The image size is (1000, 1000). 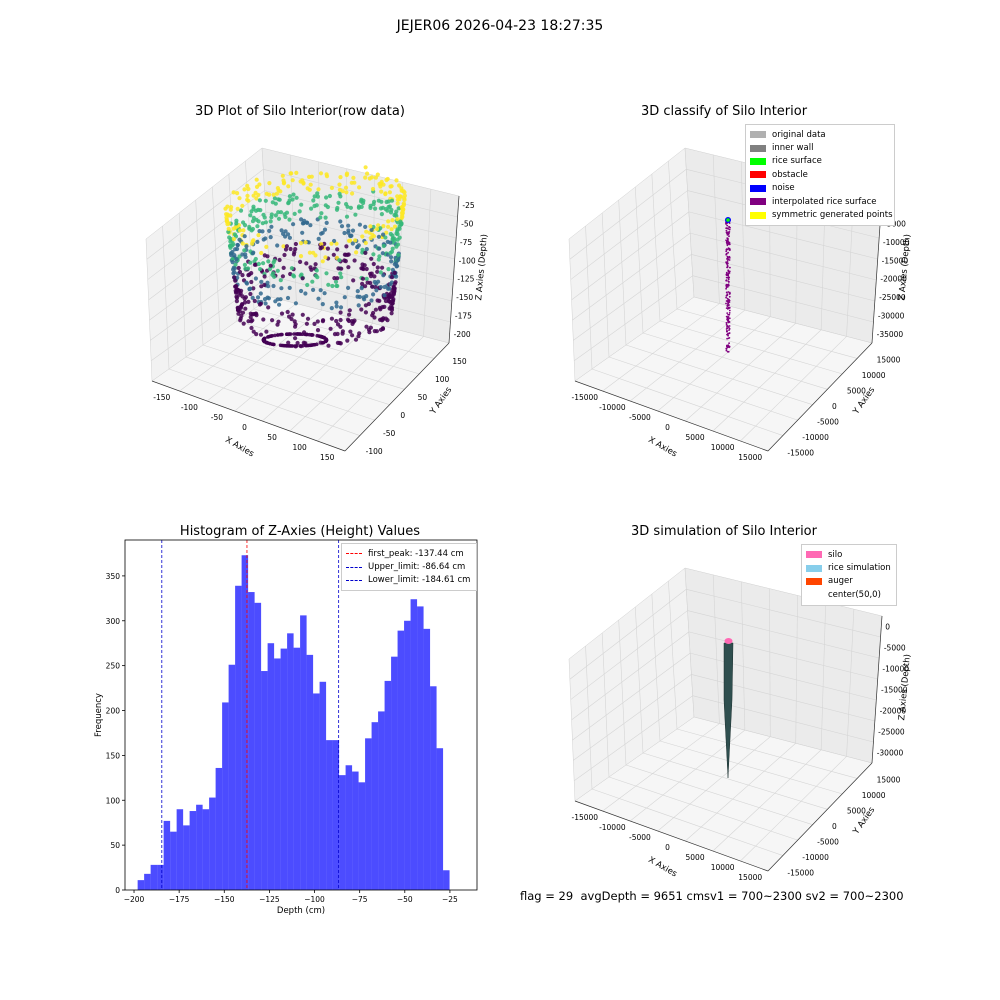 What do you see at coordinates (799, 134) in the screenshot?
I see `legend-label: original data` at bounding box center [799, 134].